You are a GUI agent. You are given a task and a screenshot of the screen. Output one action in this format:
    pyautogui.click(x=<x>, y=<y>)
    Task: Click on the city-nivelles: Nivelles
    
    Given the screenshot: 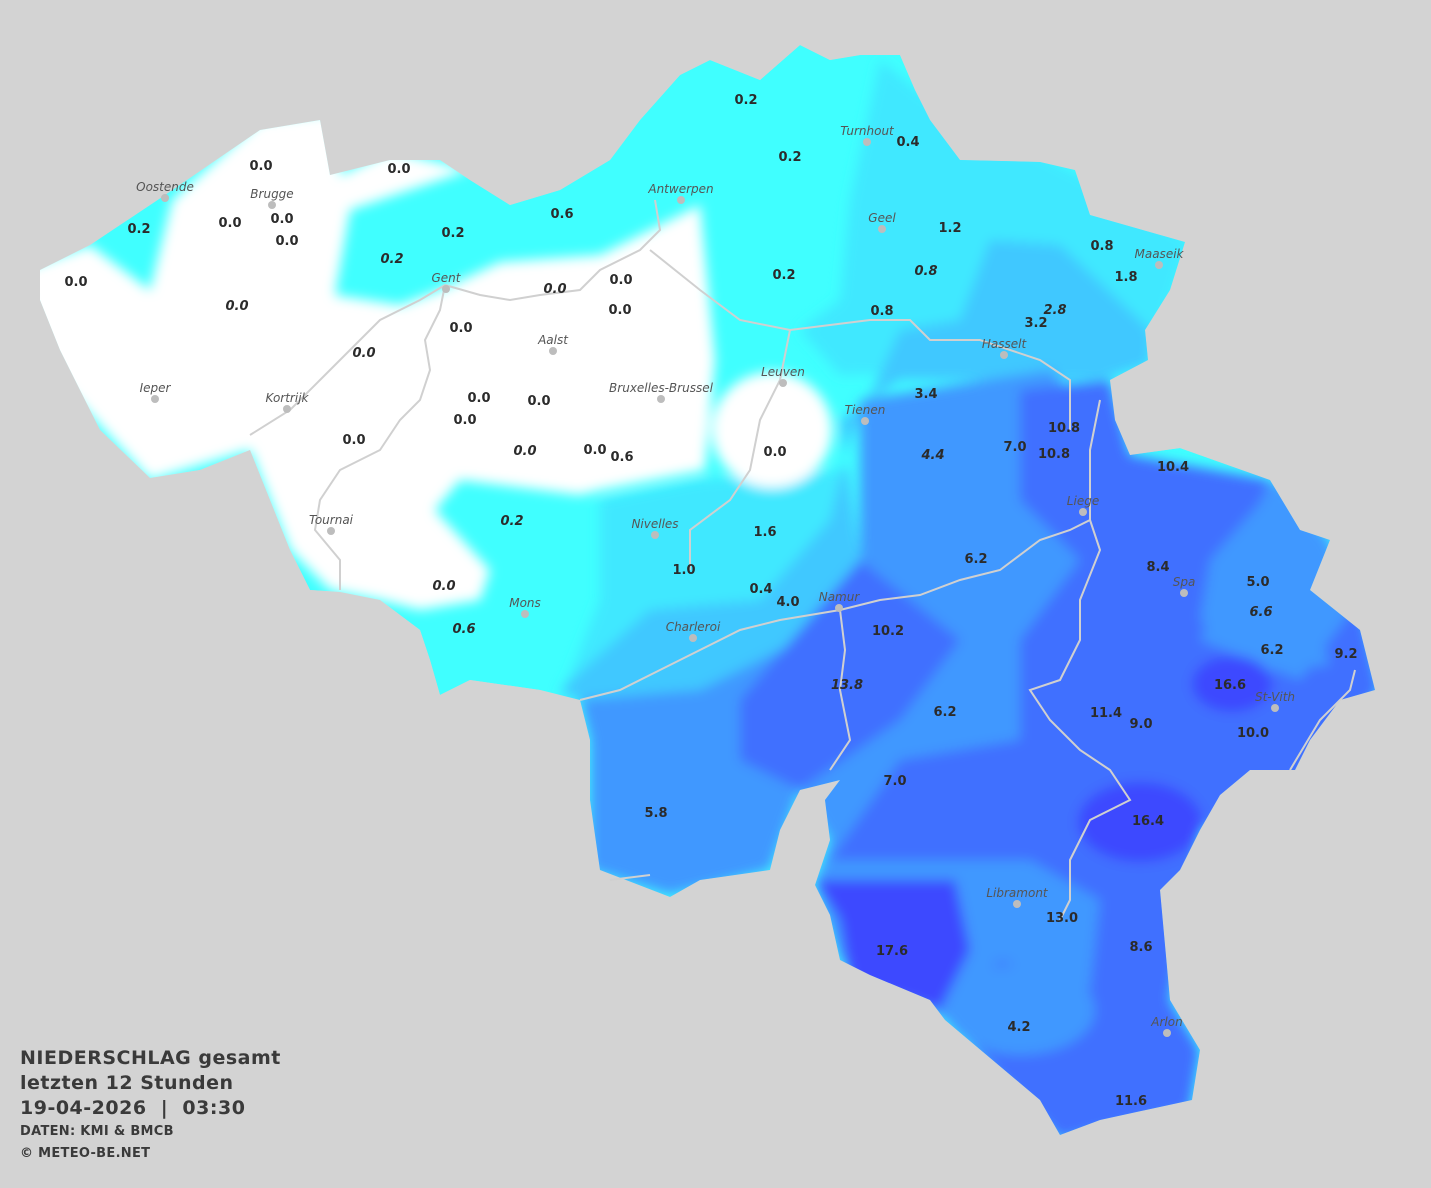 What is the action you would take?
    pyautogui.click(x=655, y=528)
    